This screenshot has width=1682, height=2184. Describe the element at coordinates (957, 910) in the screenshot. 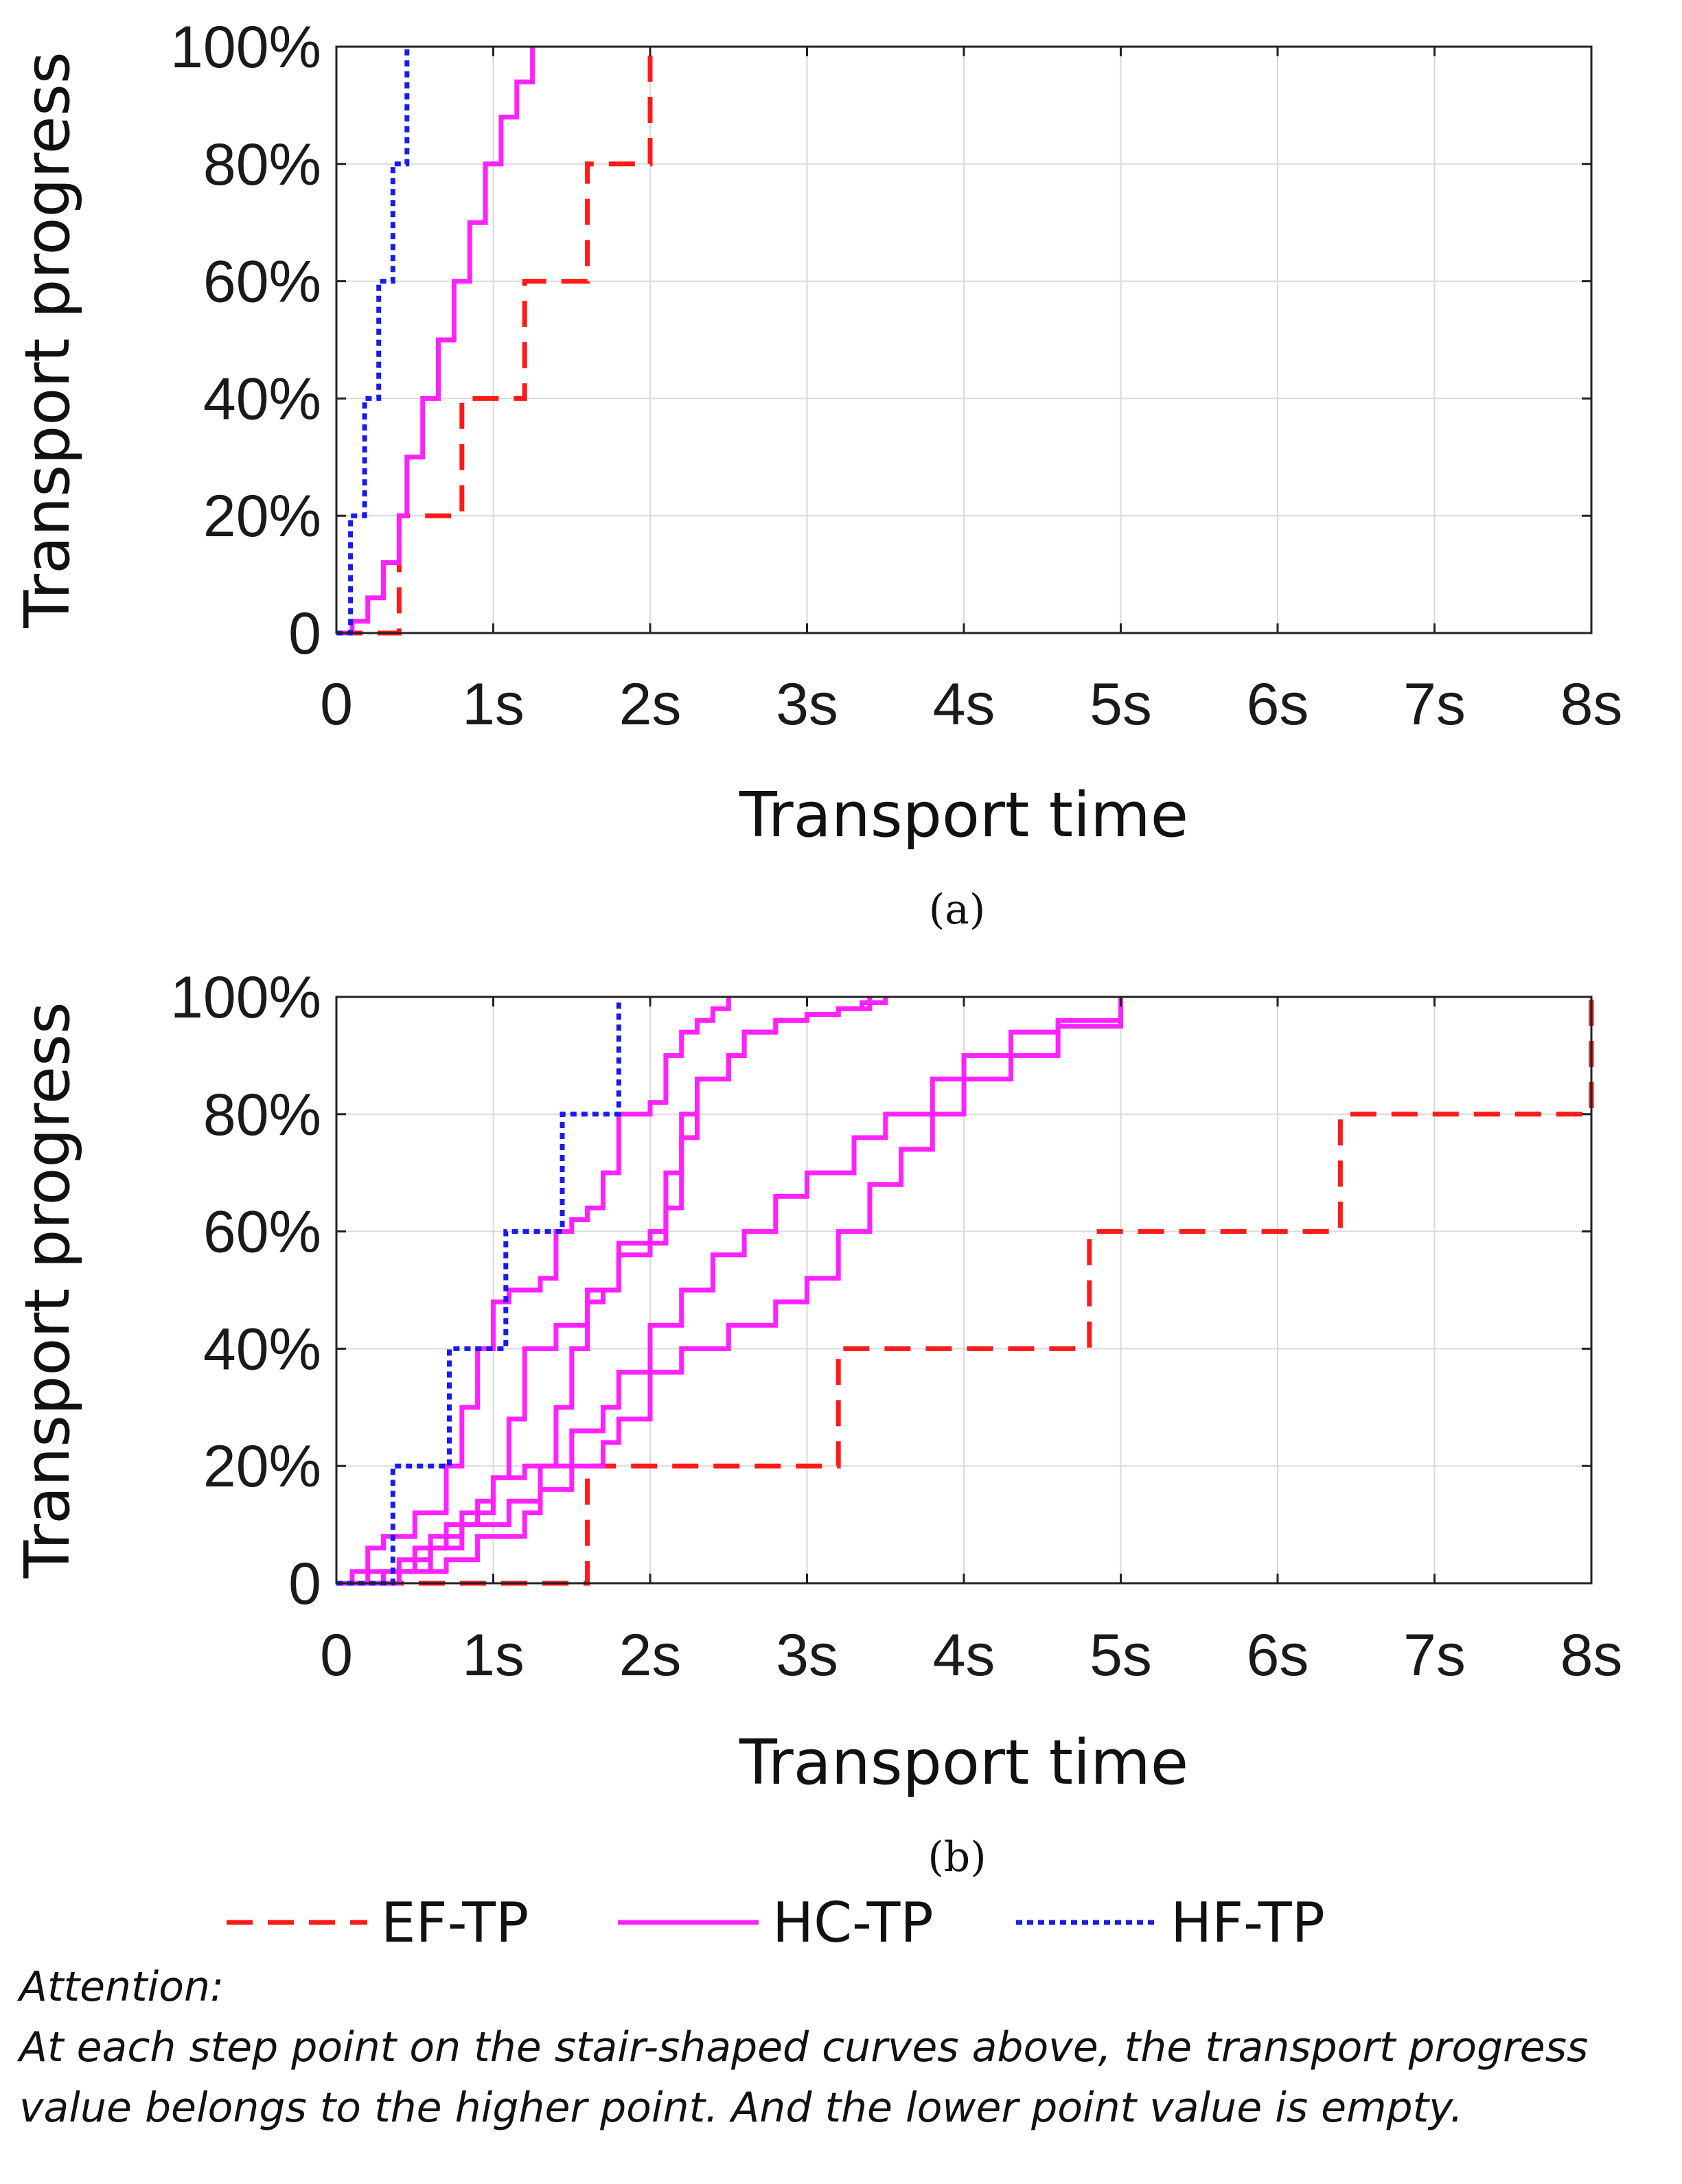

I see `subplot-caption: (a)` at that location.